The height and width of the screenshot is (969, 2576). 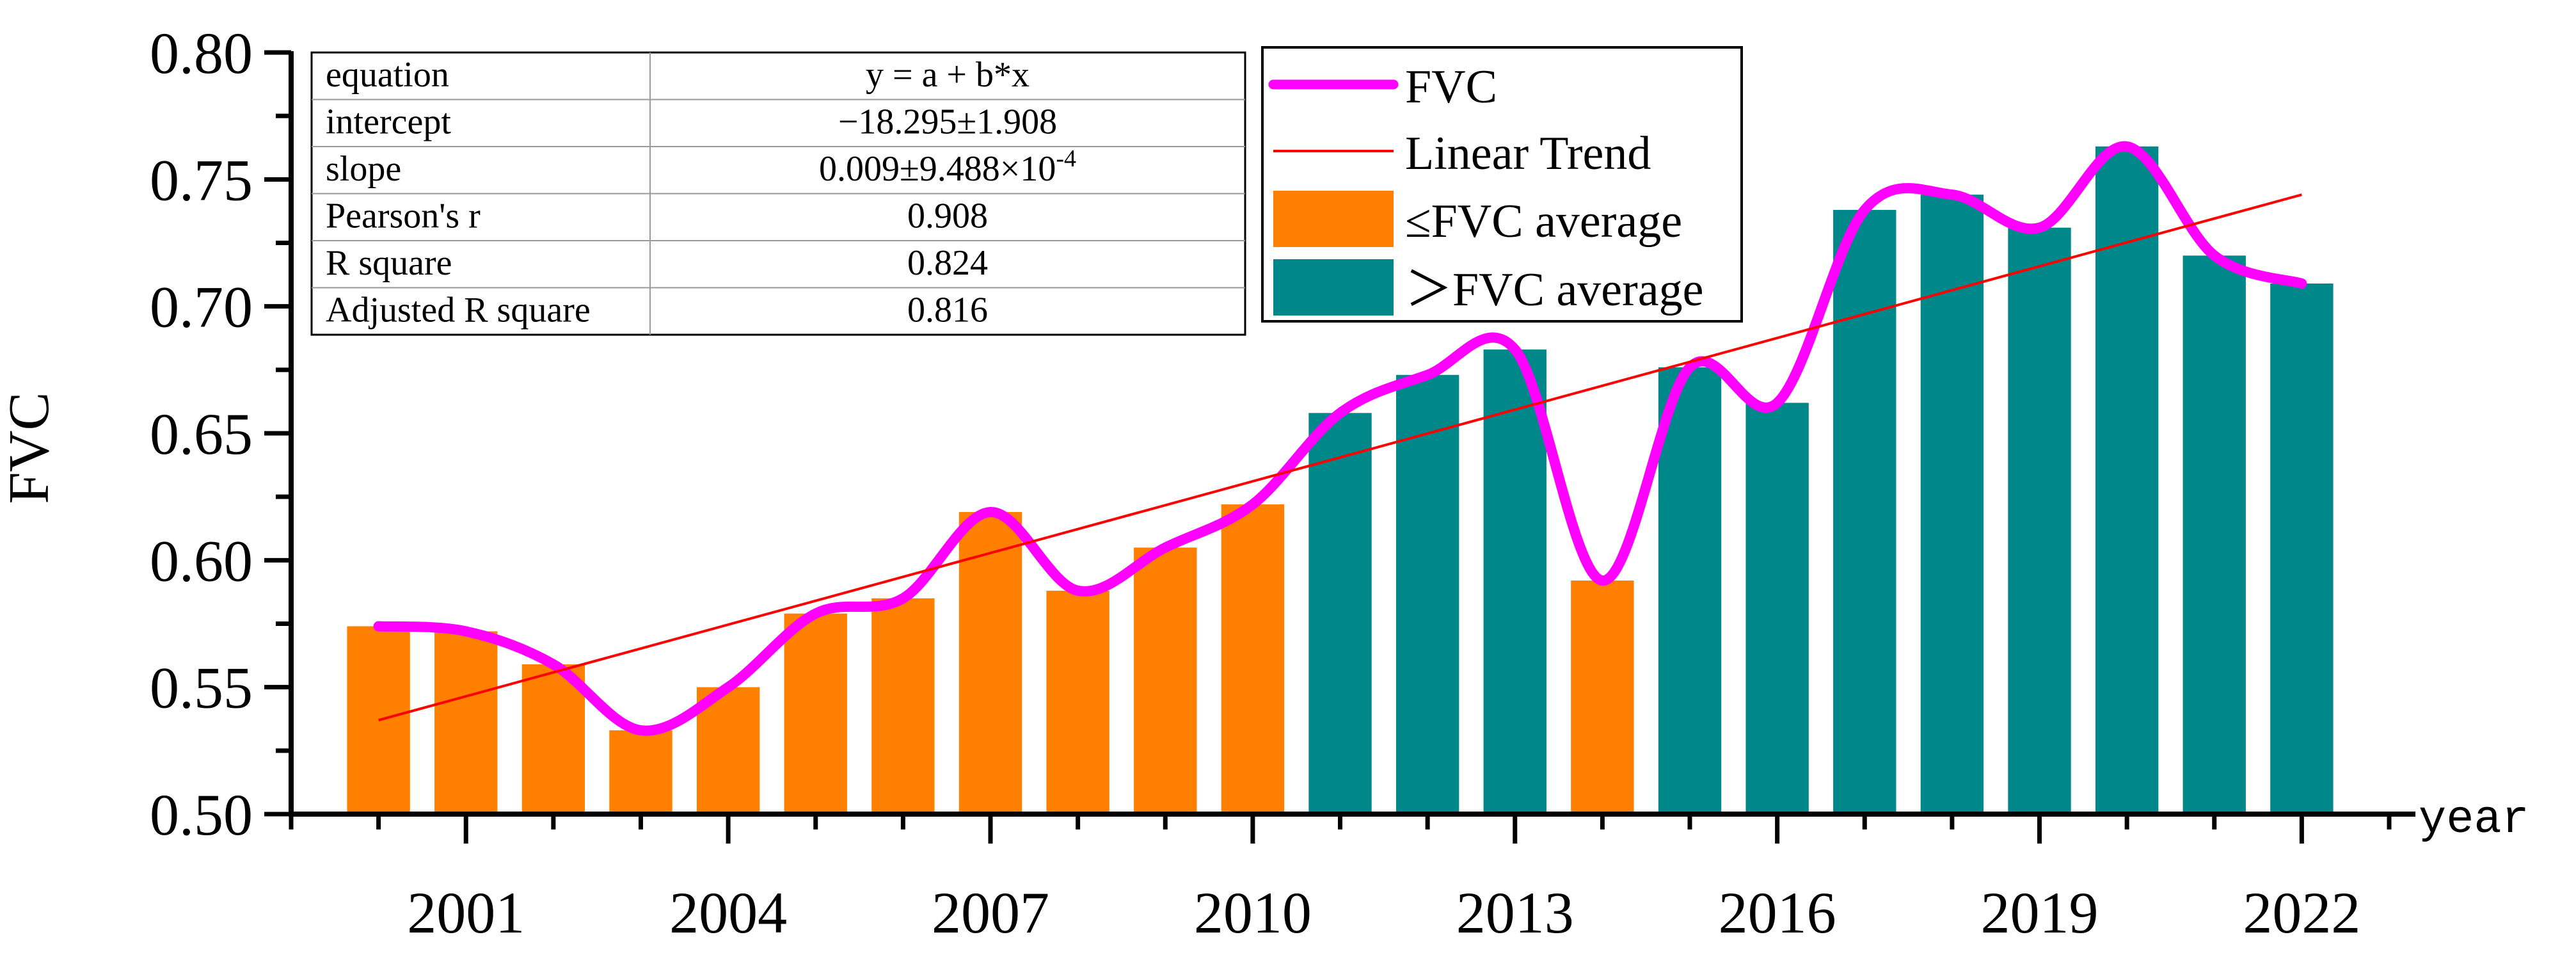 I want to click on bar-2022, so click(x=2302, y=548).